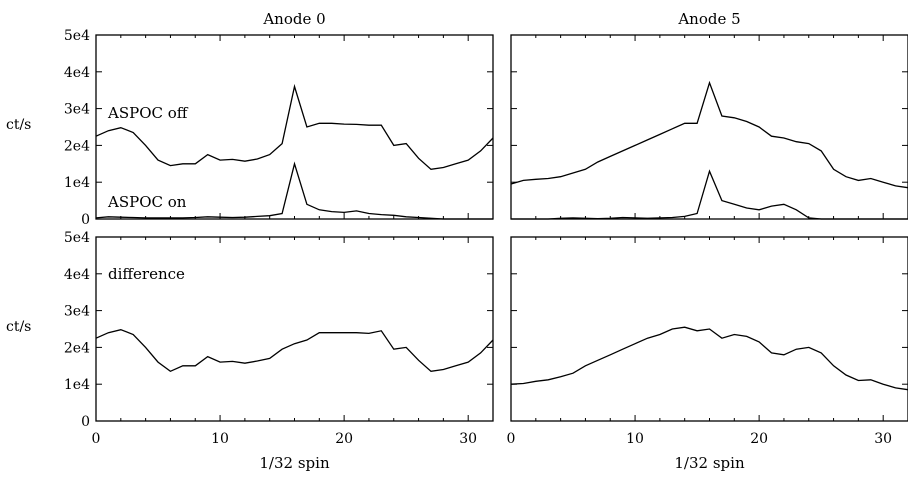 This screenshot has width=908, height=477. I want to click on annotation-label: ASPOC off, so click(148, 113).